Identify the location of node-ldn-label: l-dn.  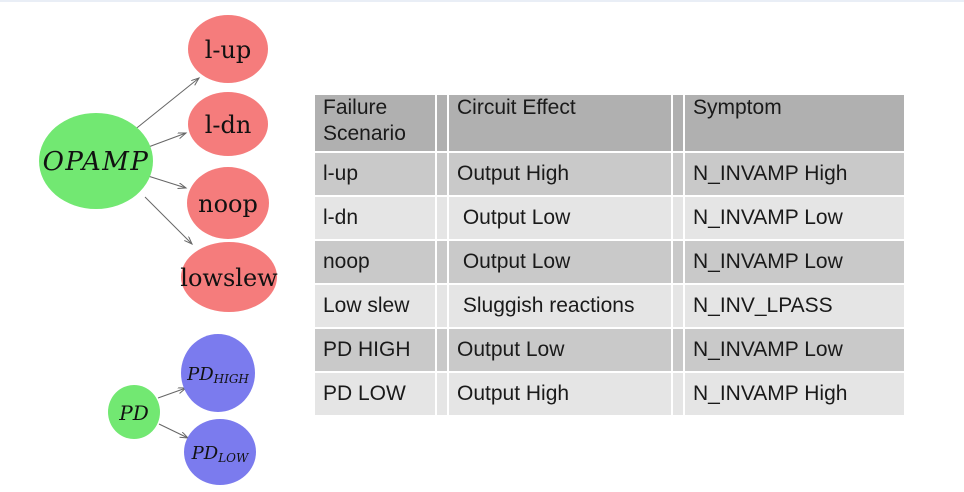
(228, 125).